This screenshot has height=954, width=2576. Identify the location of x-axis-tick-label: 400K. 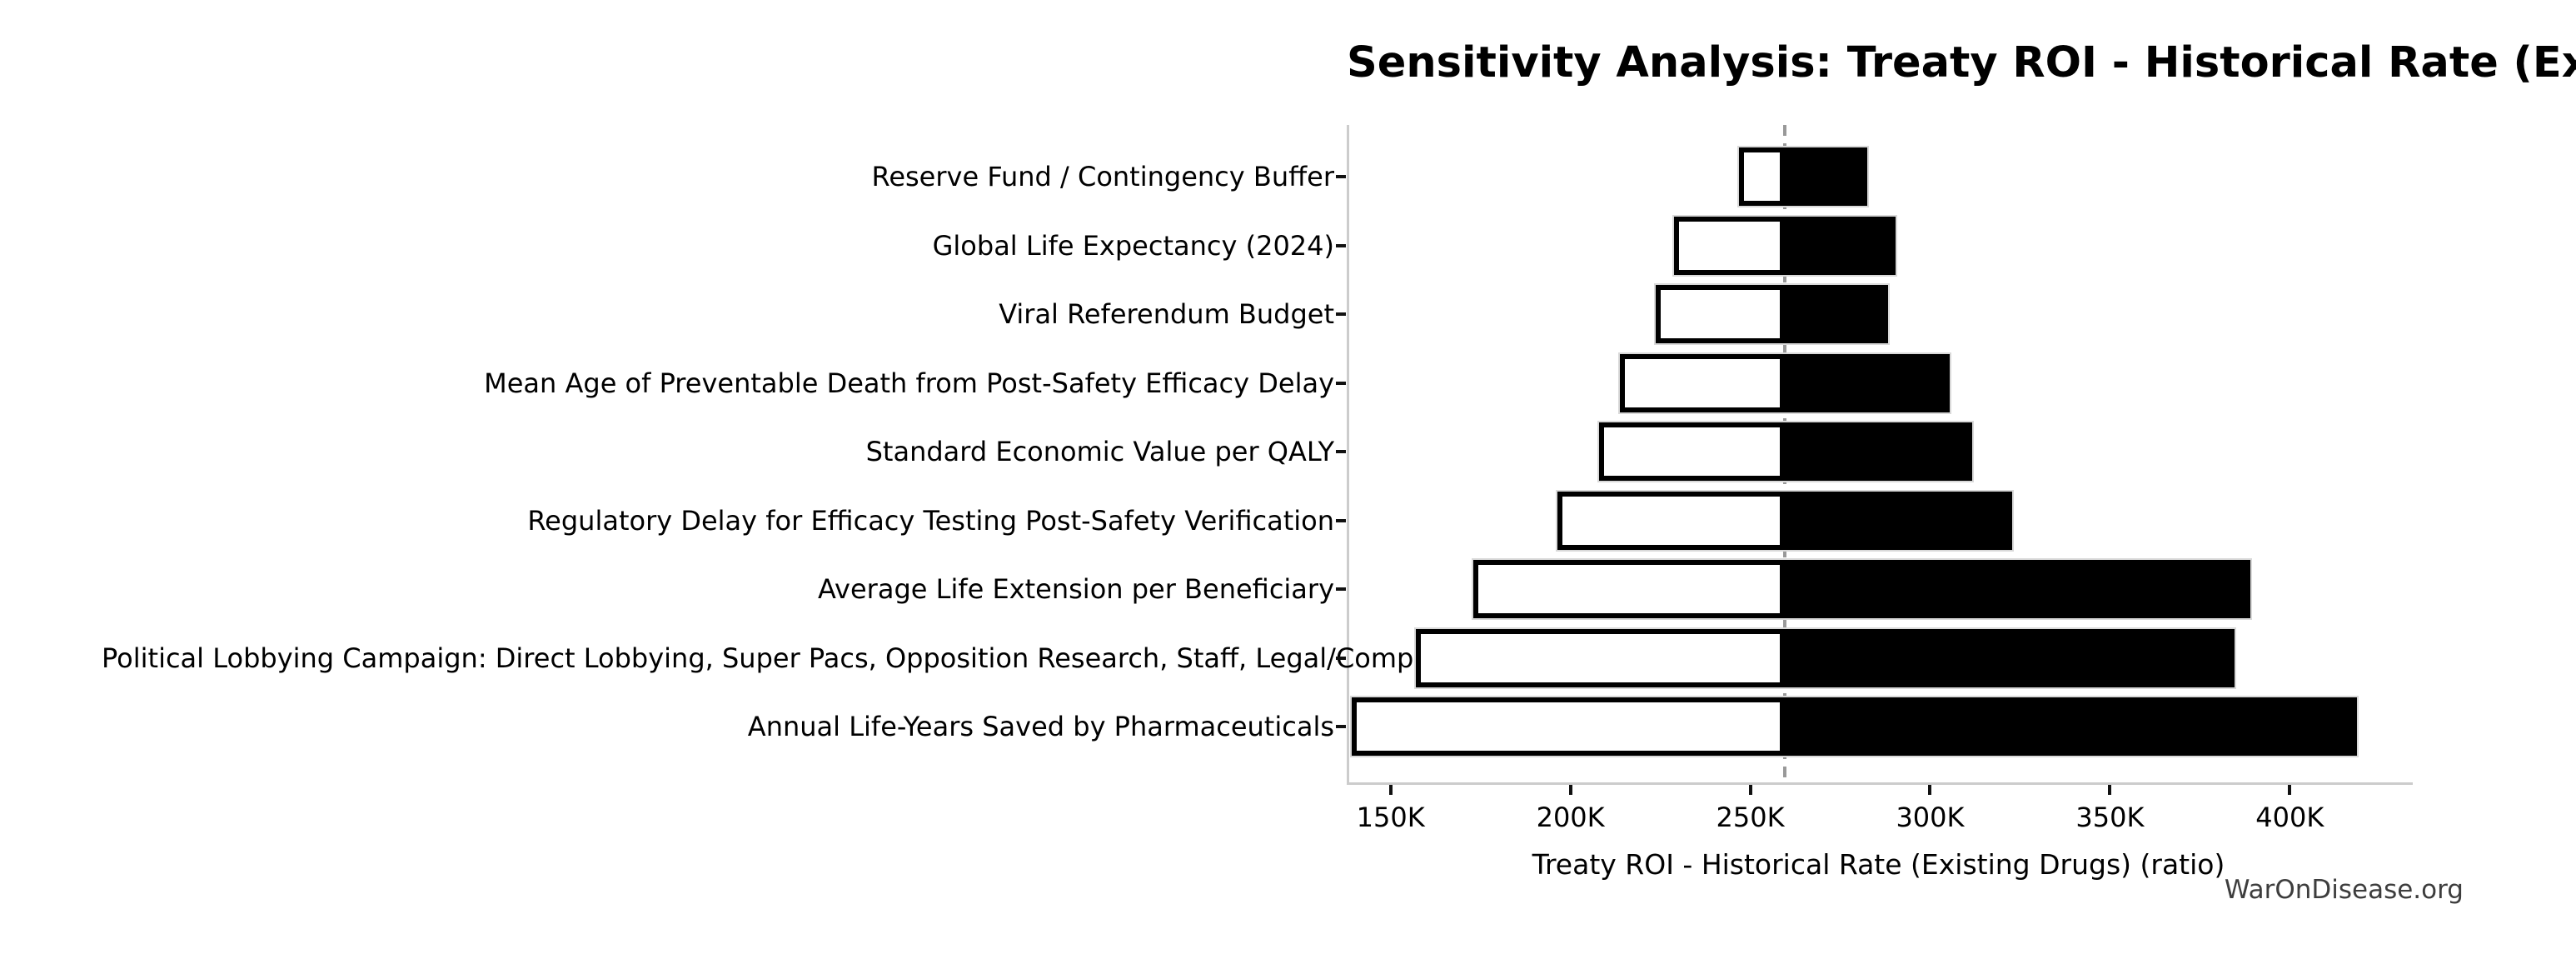
(2289, 817).